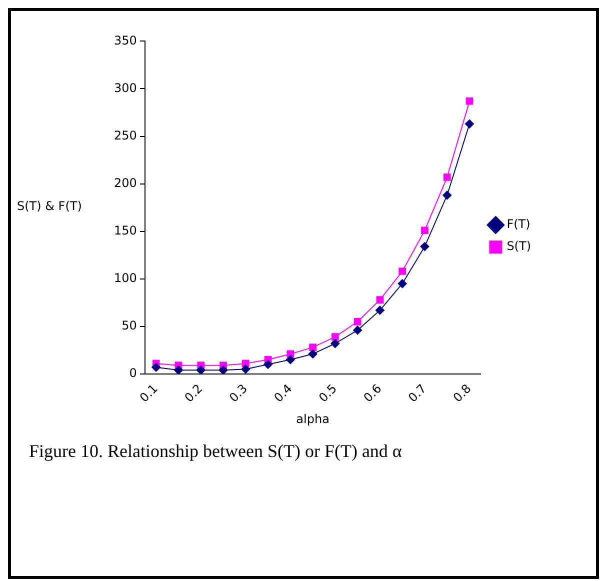  Describe the element at coordinates (518, 246) in the screenshot. I see `legend-label: S(T)` at that location.